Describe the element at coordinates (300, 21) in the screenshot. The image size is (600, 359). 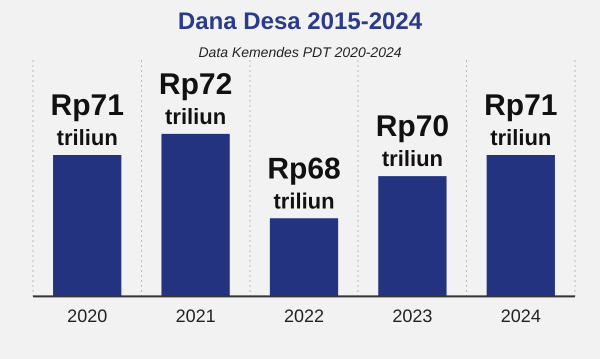
I see `chart-title: Dana Desa 2015-2024` at that location.